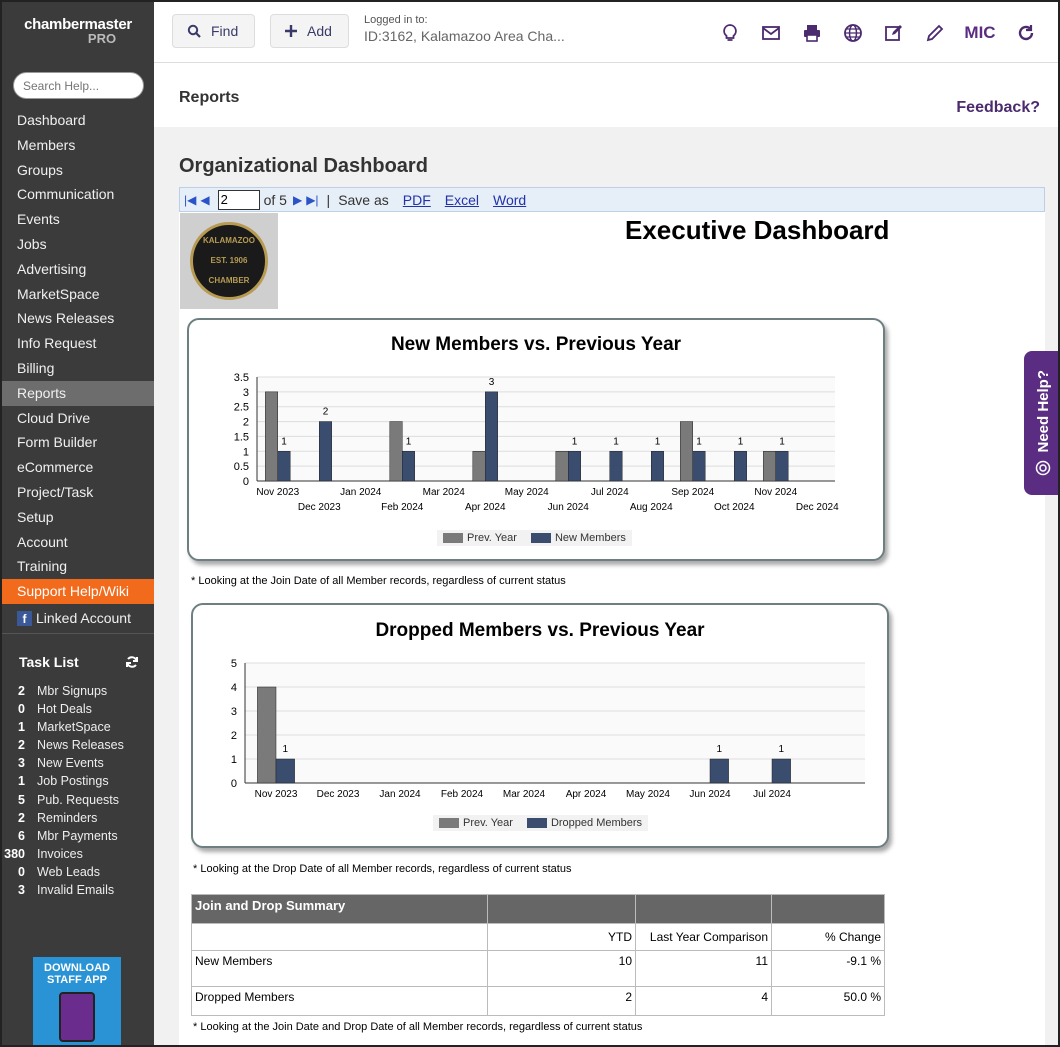  Describe the element at coordinates (78, 800) in the screenshot. I see `task-list-item: 5 Pub. Requests` at that location.